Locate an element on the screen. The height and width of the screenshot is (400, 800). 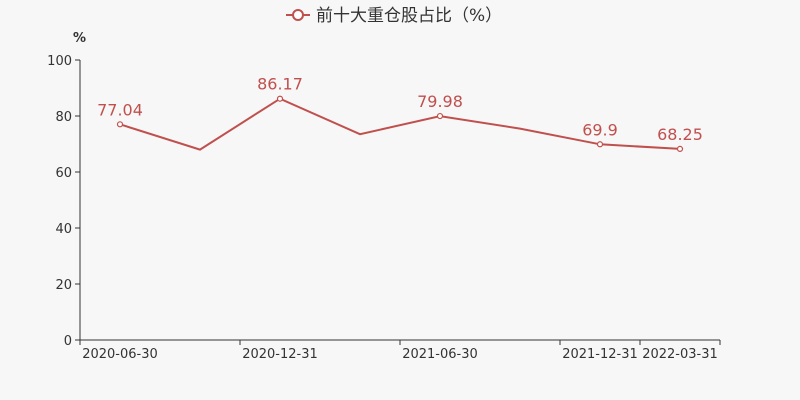
x-tick-label: 2021-12-31 is located at coordinates (600, 354).